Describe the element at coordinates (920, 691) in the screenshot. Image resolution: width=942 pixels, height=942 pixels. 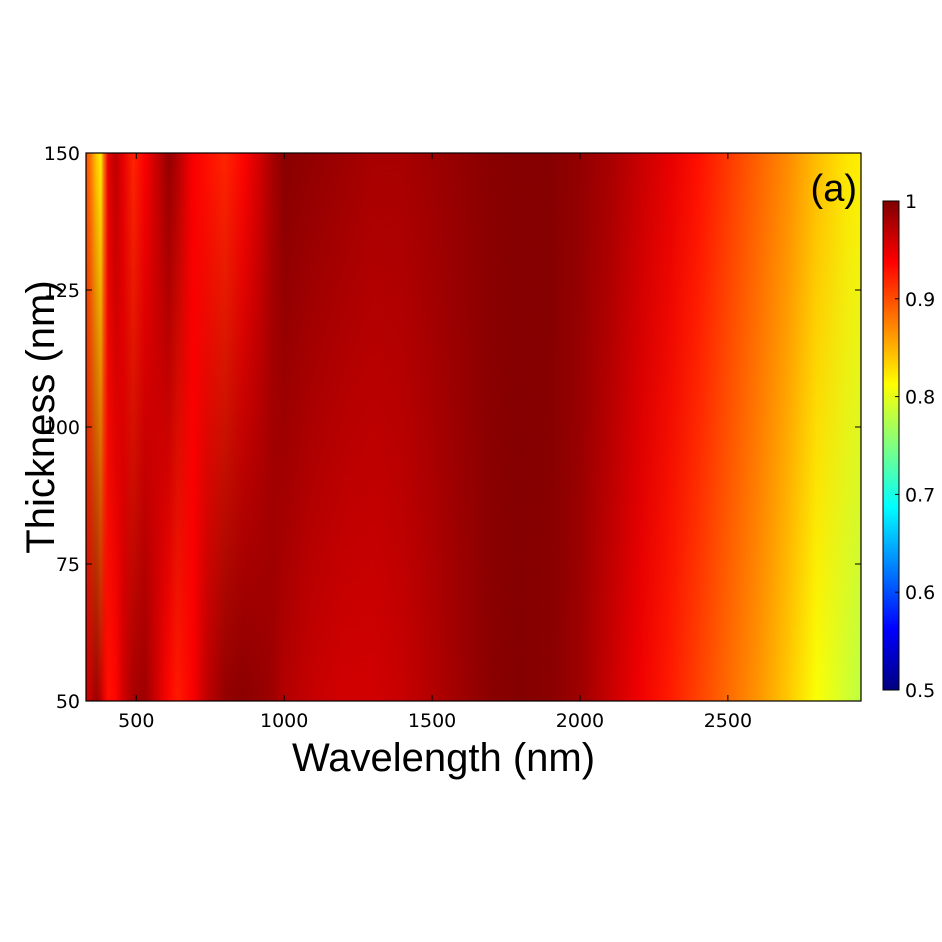
I see `colorbar-tick-label: 0.5` at that location.